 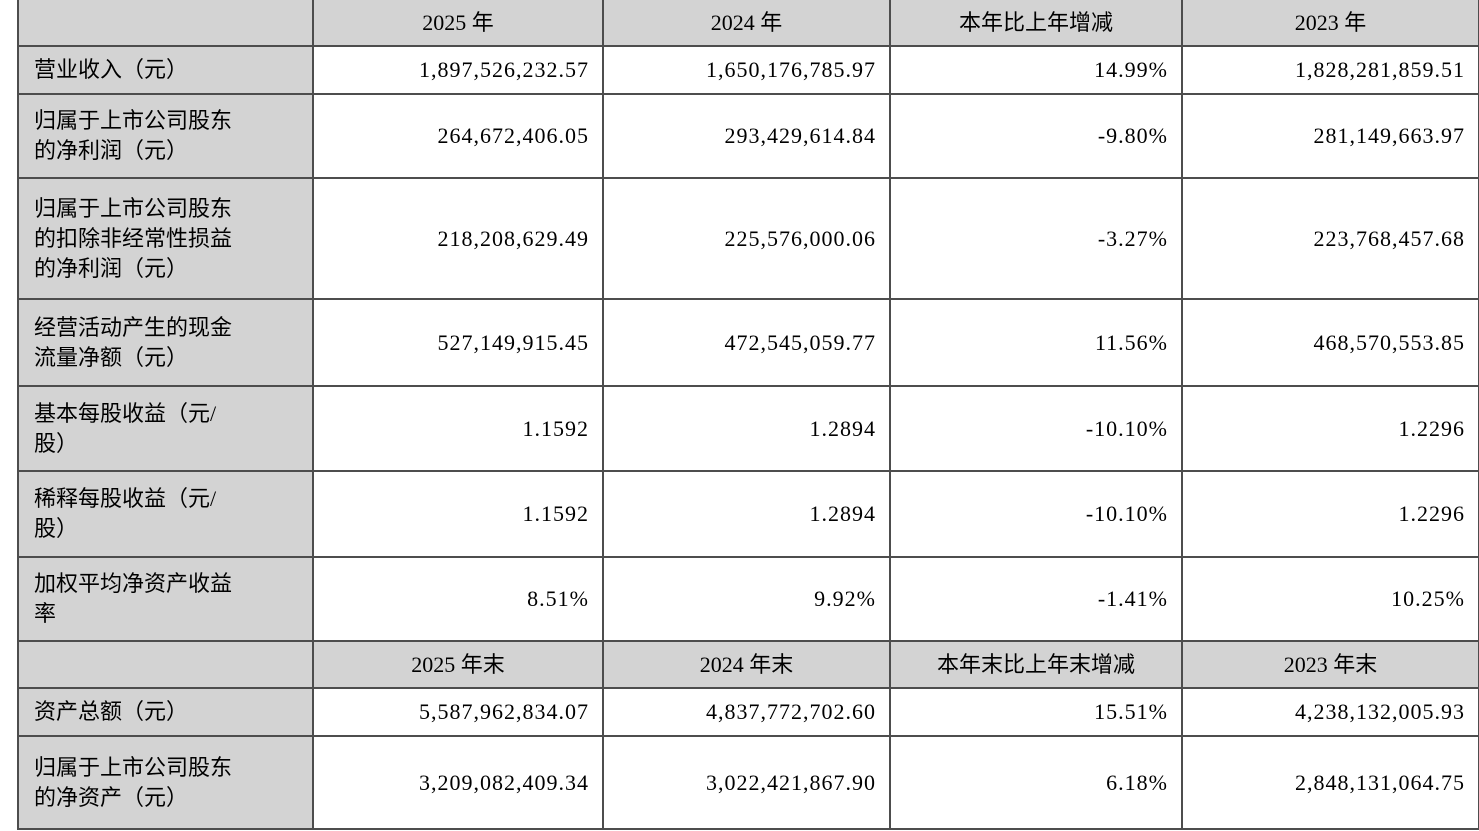 What do you see at coordinates (1036, 70) in the screenshot?
I see `cell-value-change: 14.99%` at bounding box center [1036, 70].